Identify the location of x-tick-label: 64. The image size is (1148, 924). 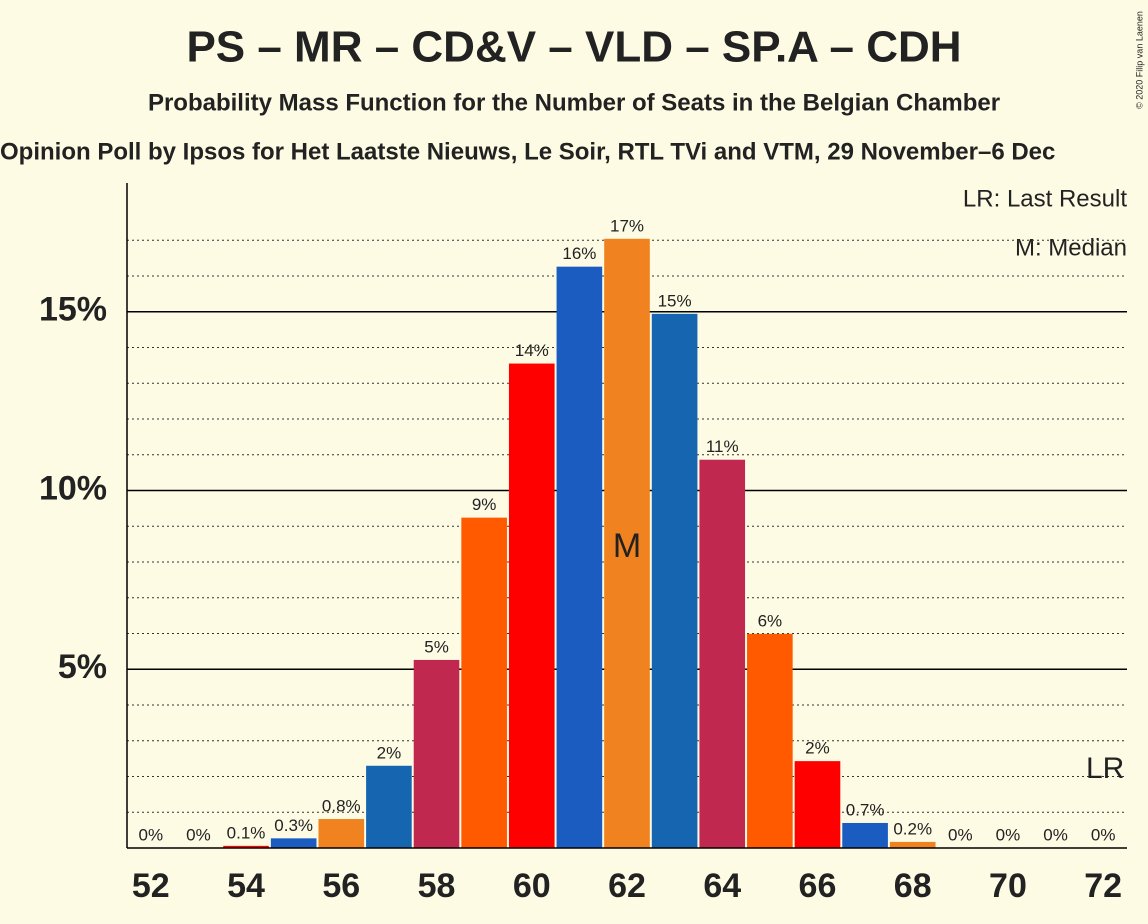
(722, 886).